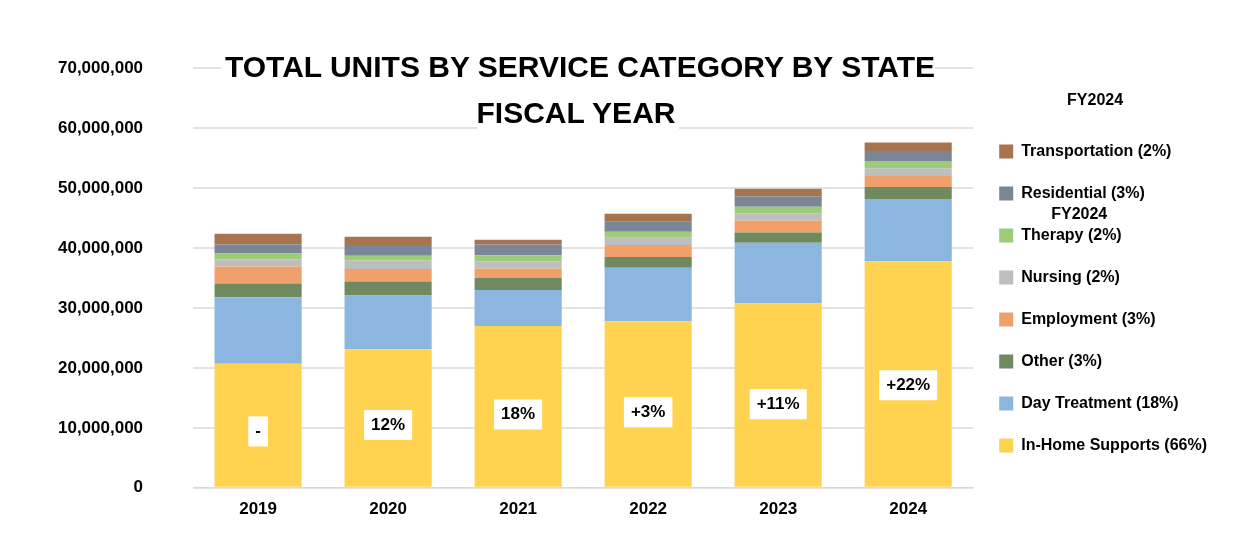 The image size is (1235, 556). I want to click on legend-label: Other (3%), so click(1062, 361).